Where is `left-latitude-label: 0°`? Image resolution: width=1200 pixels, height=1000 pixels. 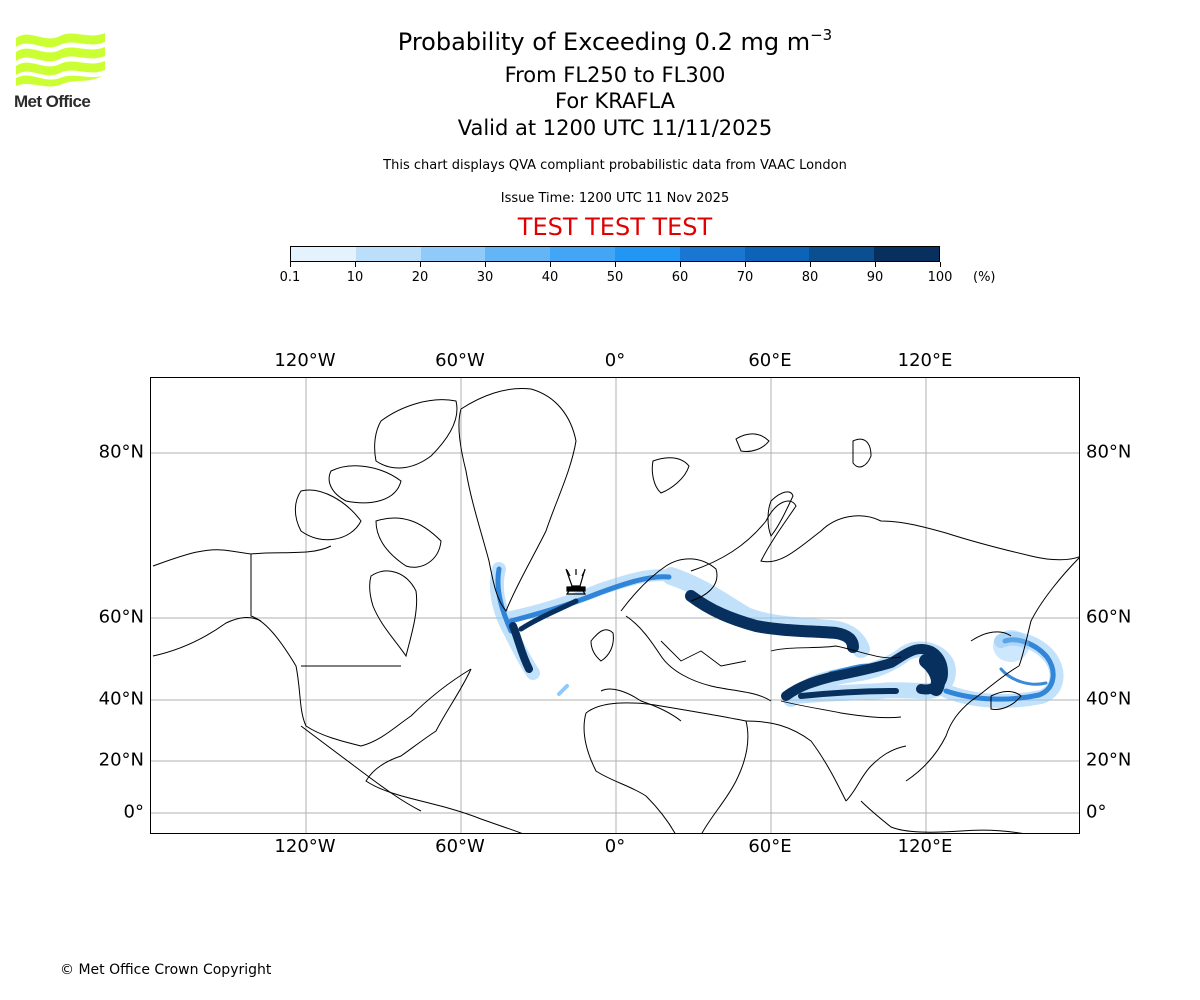
left-latitude-label: 0° is located at coordinates (133, 812).